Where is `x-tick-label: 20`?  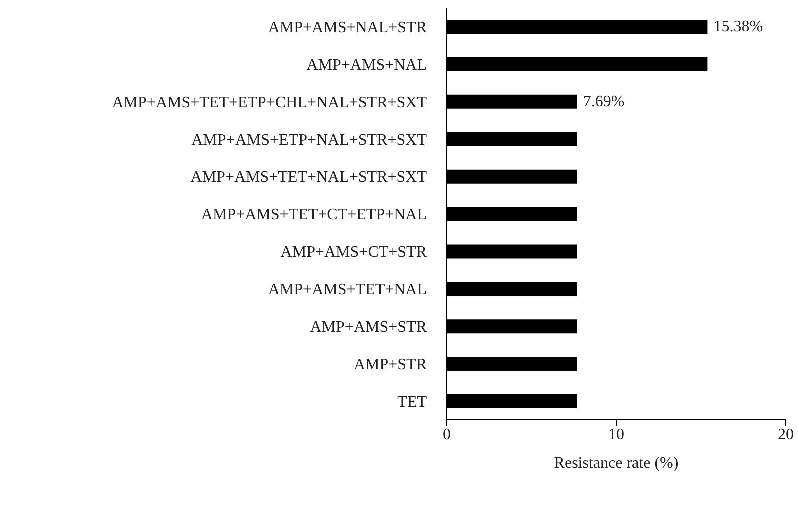
x-tick-label: 20 is located at coordinates (786, 435).